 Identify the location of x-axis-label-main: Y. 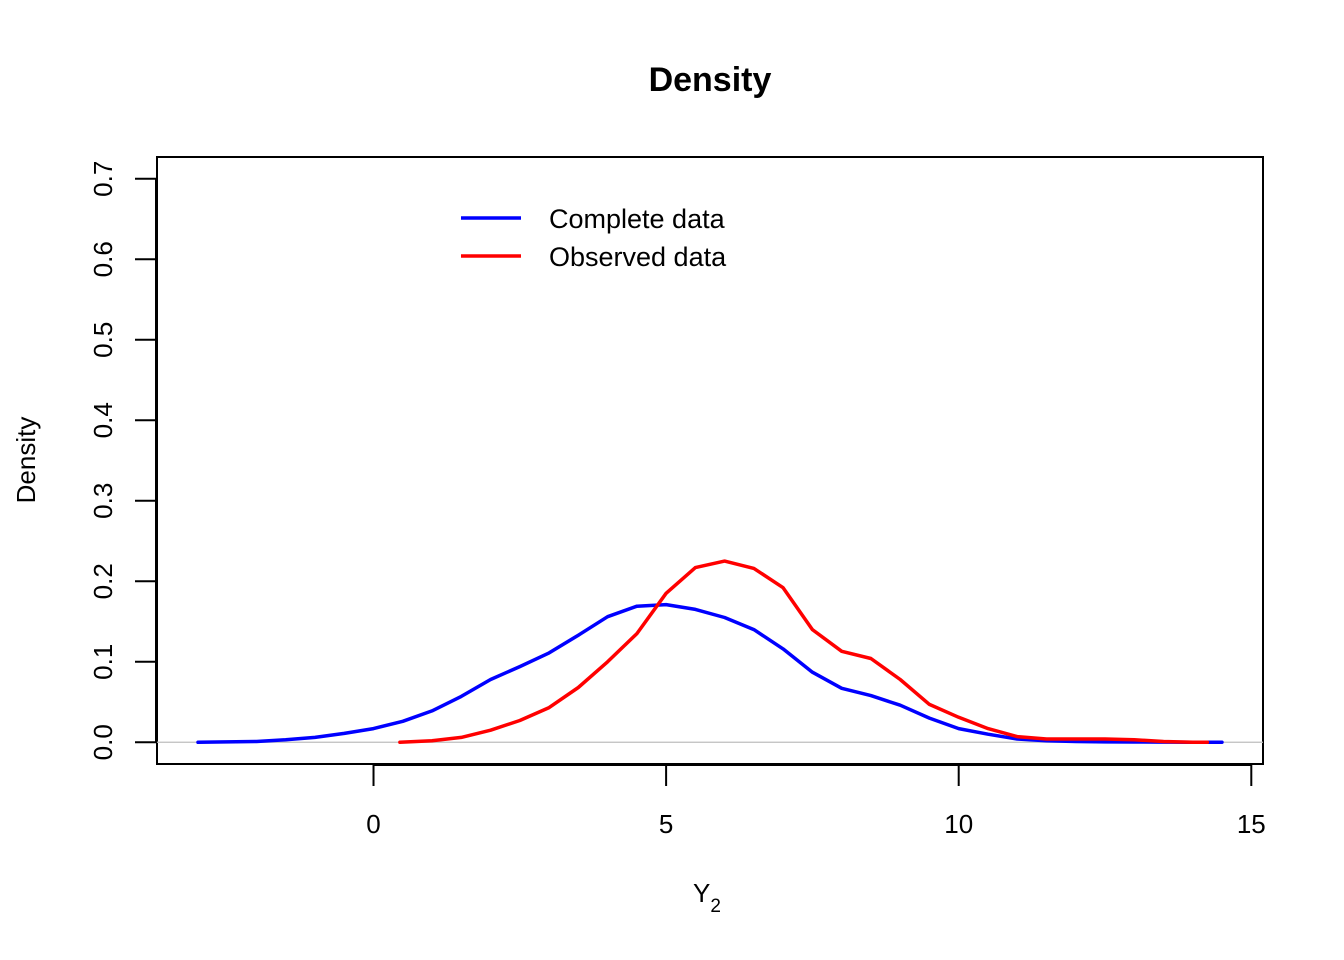
(701, 893).